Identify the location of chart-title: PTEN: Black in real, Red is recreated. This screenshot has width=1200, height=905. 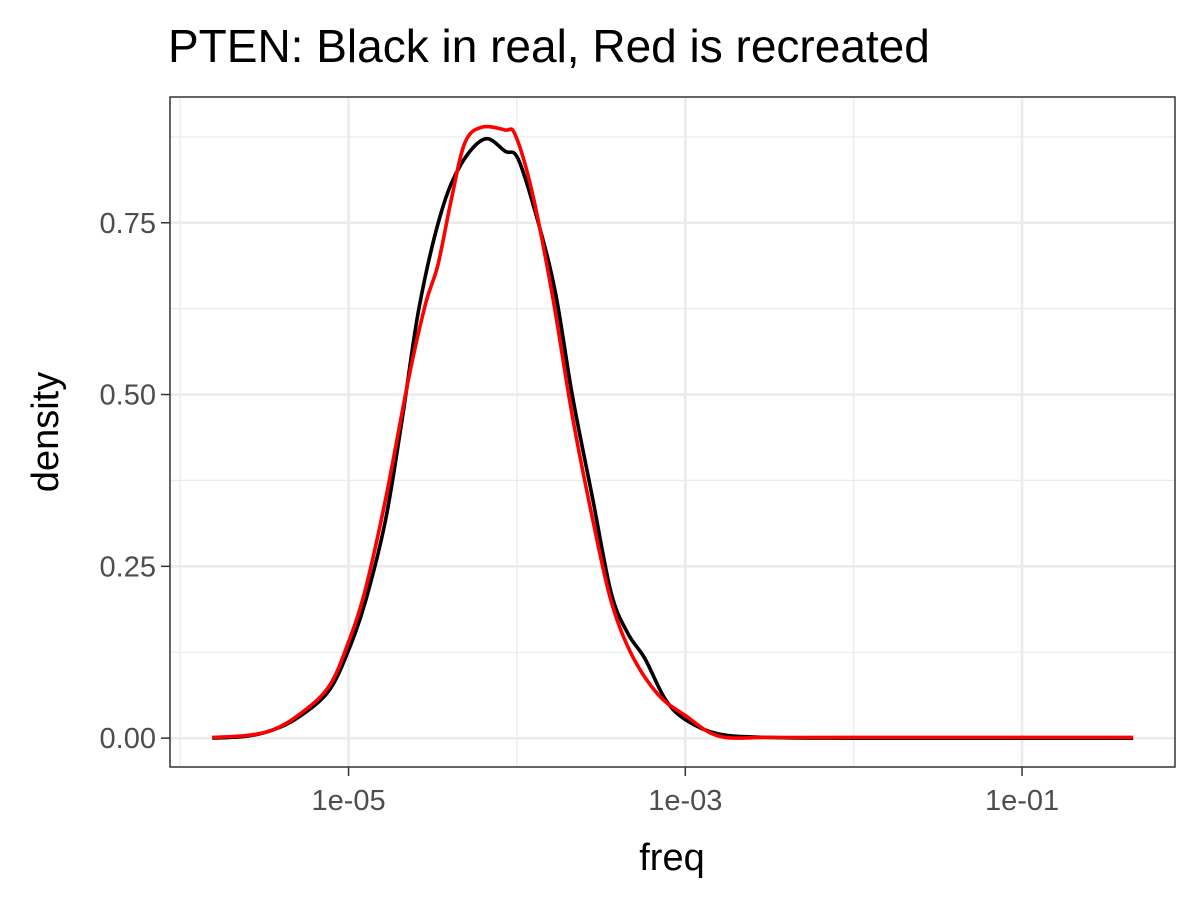
(549, 46).